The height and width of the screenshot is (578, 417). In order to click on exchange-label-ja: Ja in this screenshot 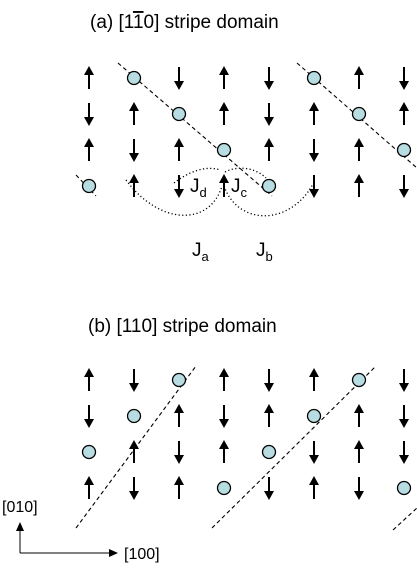, I will do `click(201, 252)`.